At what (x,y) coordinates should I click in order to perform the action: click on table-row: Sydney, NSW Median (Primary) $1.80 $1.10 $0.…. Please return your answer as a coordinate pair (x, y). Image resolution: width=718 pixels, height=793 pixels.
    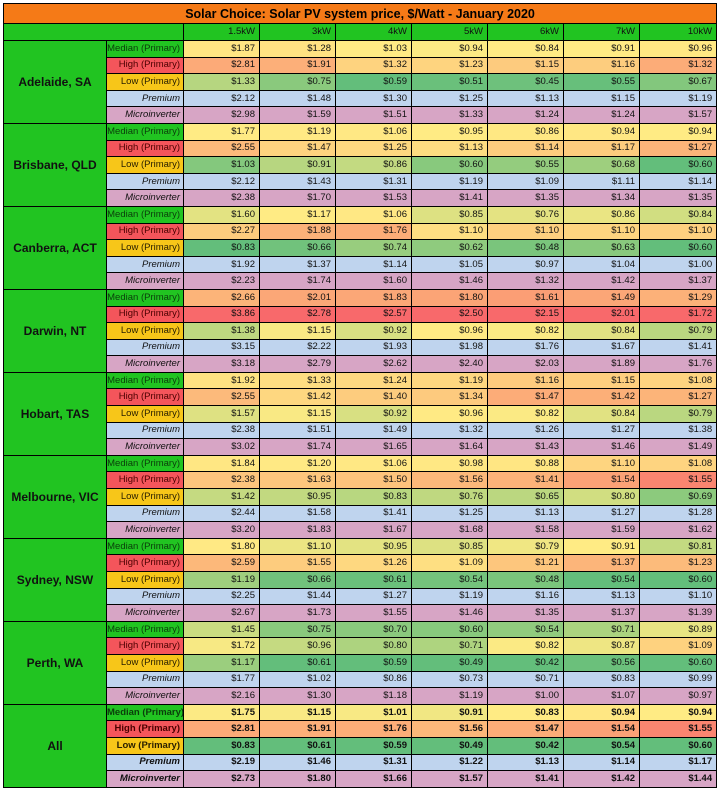
    Looking at the image, I should click on (360, 579).